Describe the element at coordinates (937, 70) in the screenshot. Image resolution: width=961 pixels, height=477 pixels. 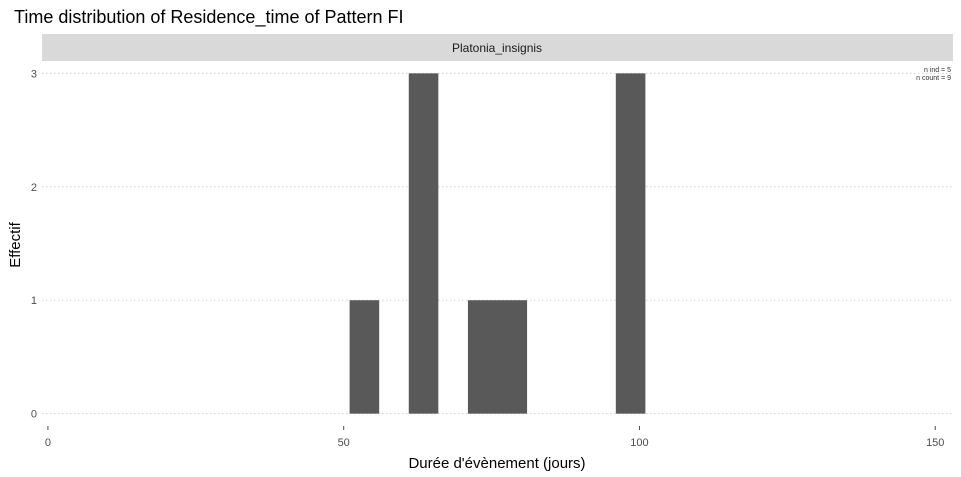
I see `annotation-n-ind: n ind = 5` at that location.